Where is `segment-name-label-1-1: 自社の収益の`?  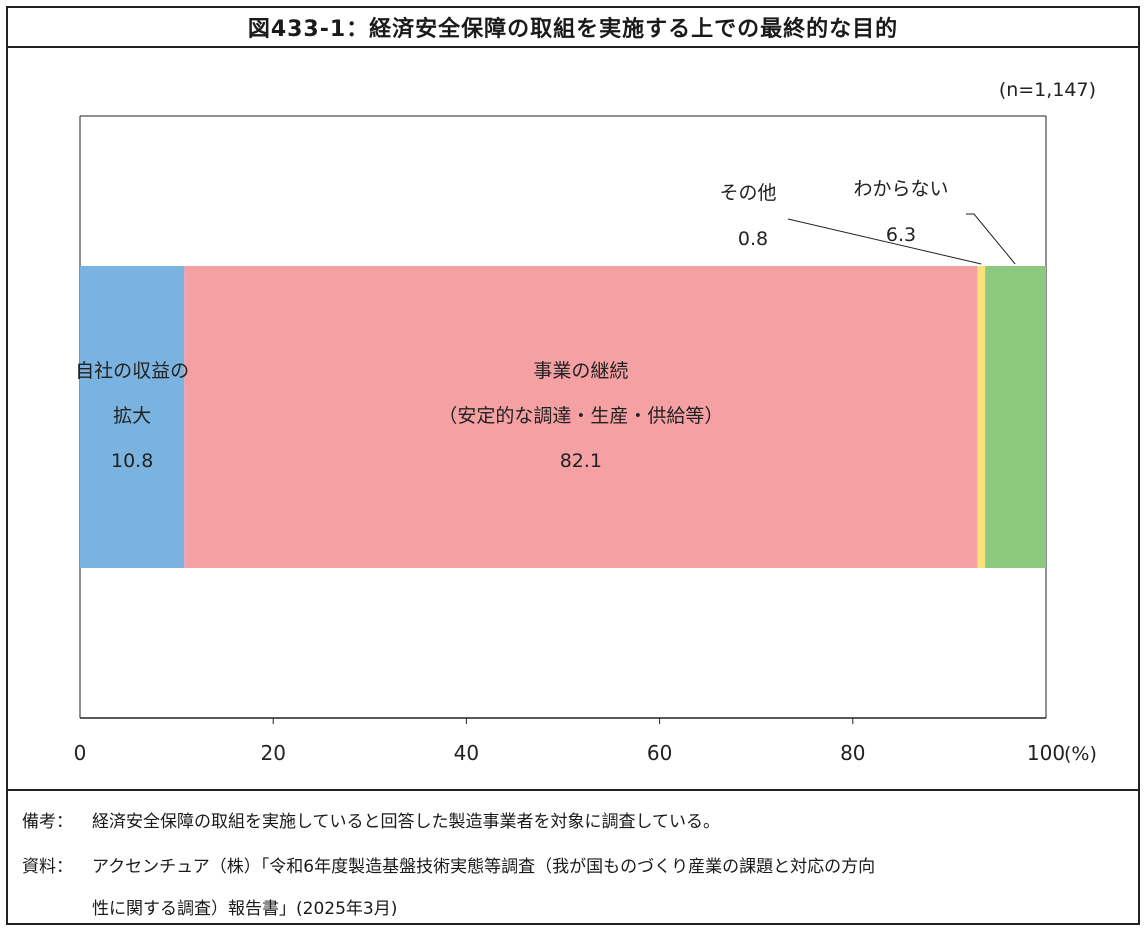 segment-name-label-1-1: 自社の収益の is located at coordinates (132, 371).